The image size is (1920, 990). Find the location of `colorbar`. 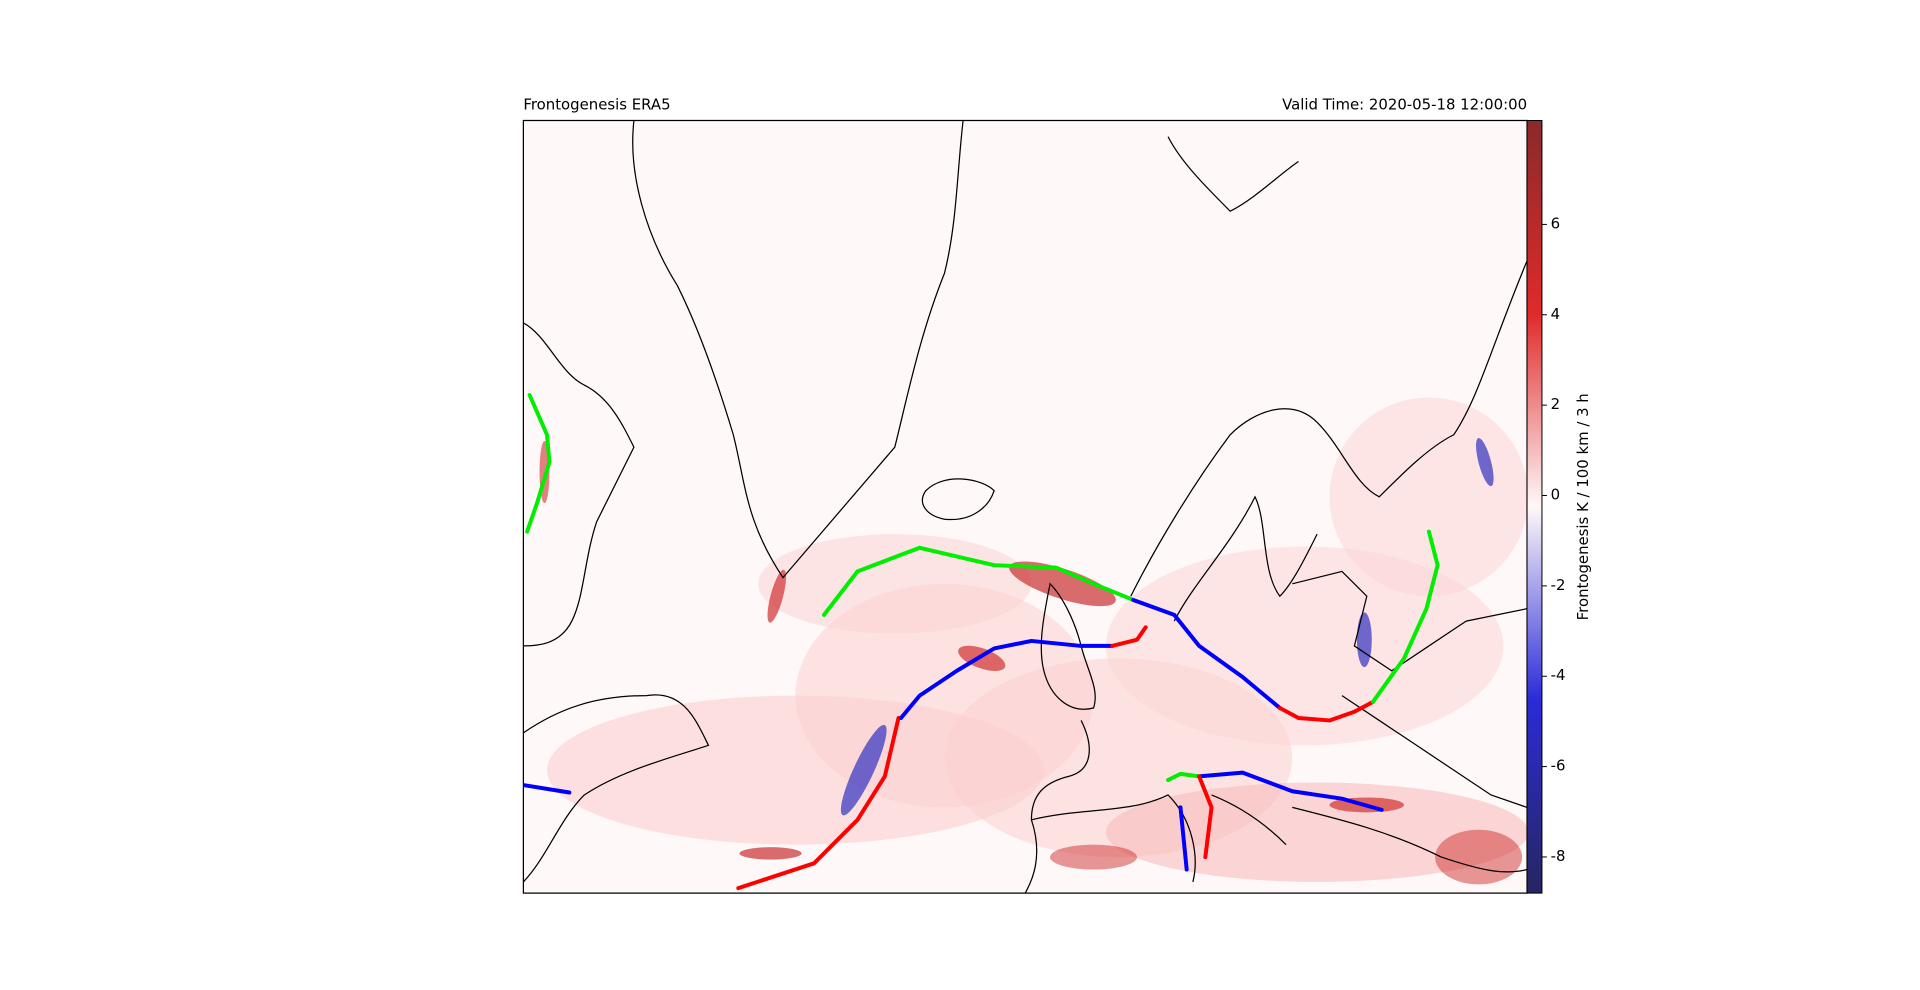

colorbar is located at coordinates (1534, 506).